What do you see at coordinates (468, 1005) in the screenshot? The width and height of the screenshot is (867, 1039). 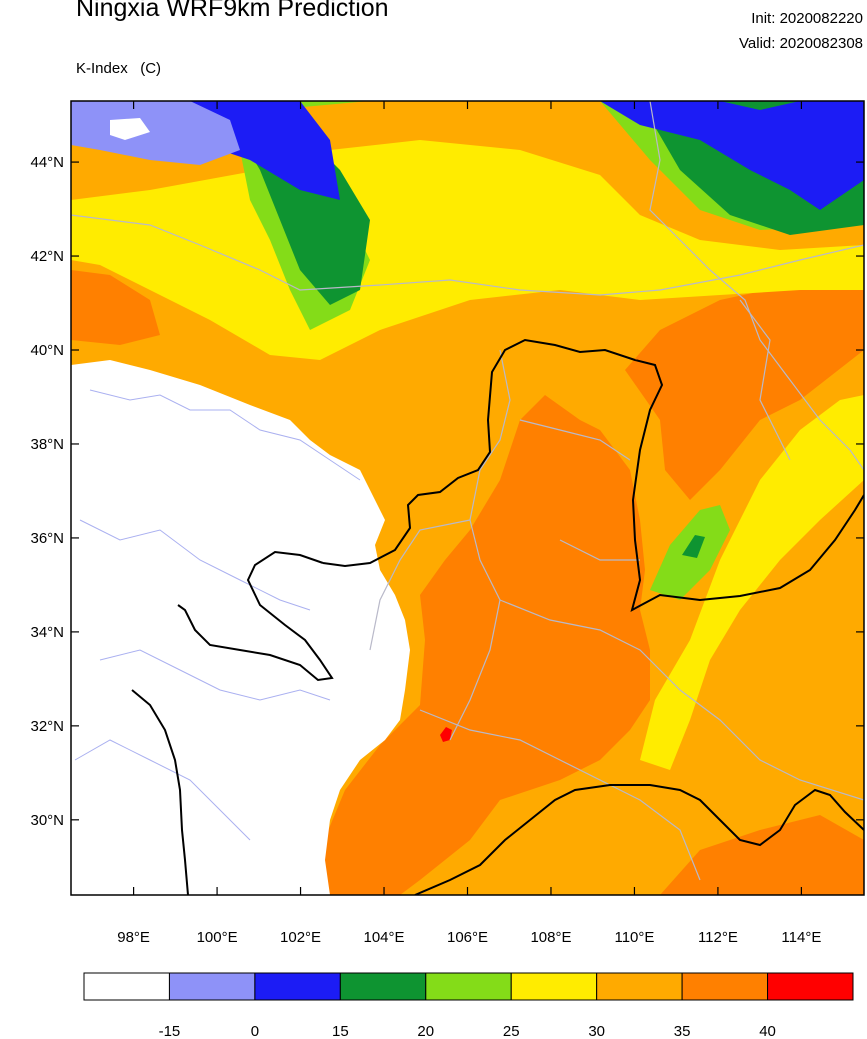 I see `color-legend: -15 0 15 20 25 30 35 40` at bounding box center [468, 1005].